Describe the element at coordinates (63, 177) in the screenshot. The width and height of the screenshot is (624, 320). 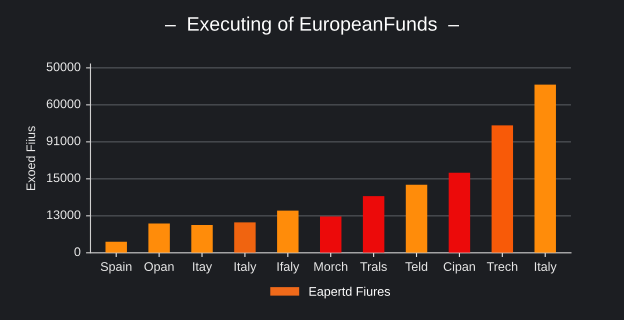
I see `text: 15000` at that location.